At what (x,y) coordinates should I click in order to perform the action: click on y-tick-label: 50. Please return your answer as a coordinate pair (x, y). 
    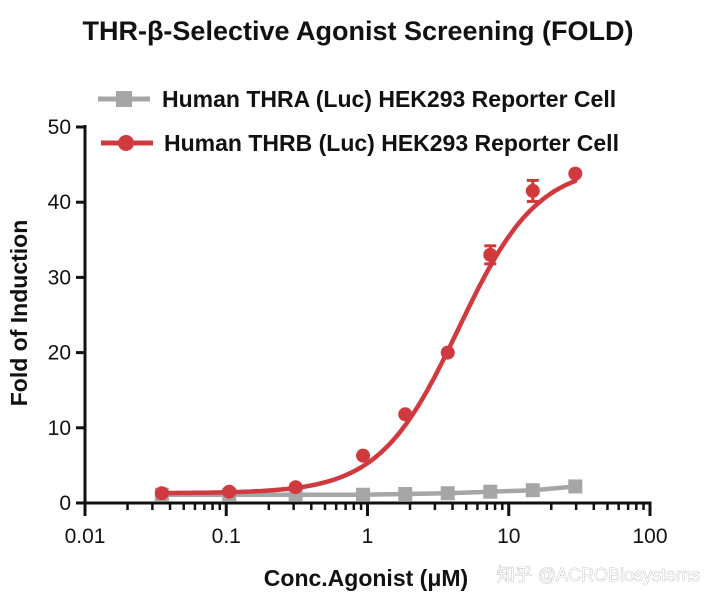
    Looking at the image, I should click on (59, 127).